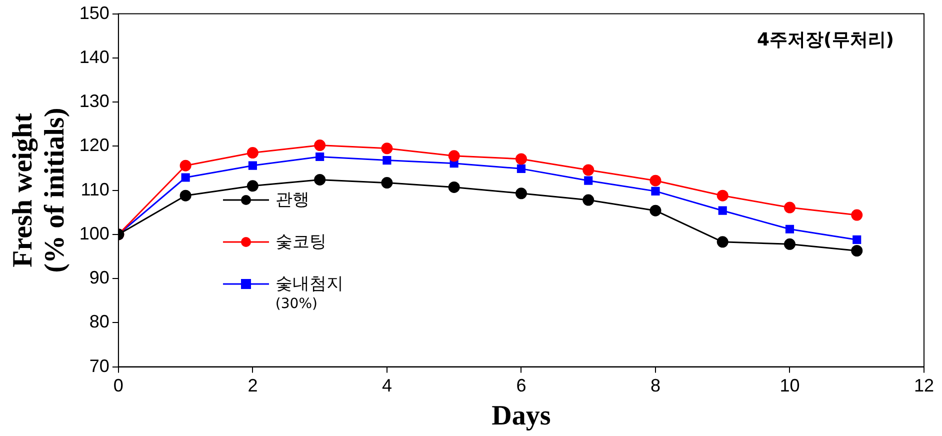  I want to click on y-axis-title: Fresh weight (% of initials), so click(39, 190).